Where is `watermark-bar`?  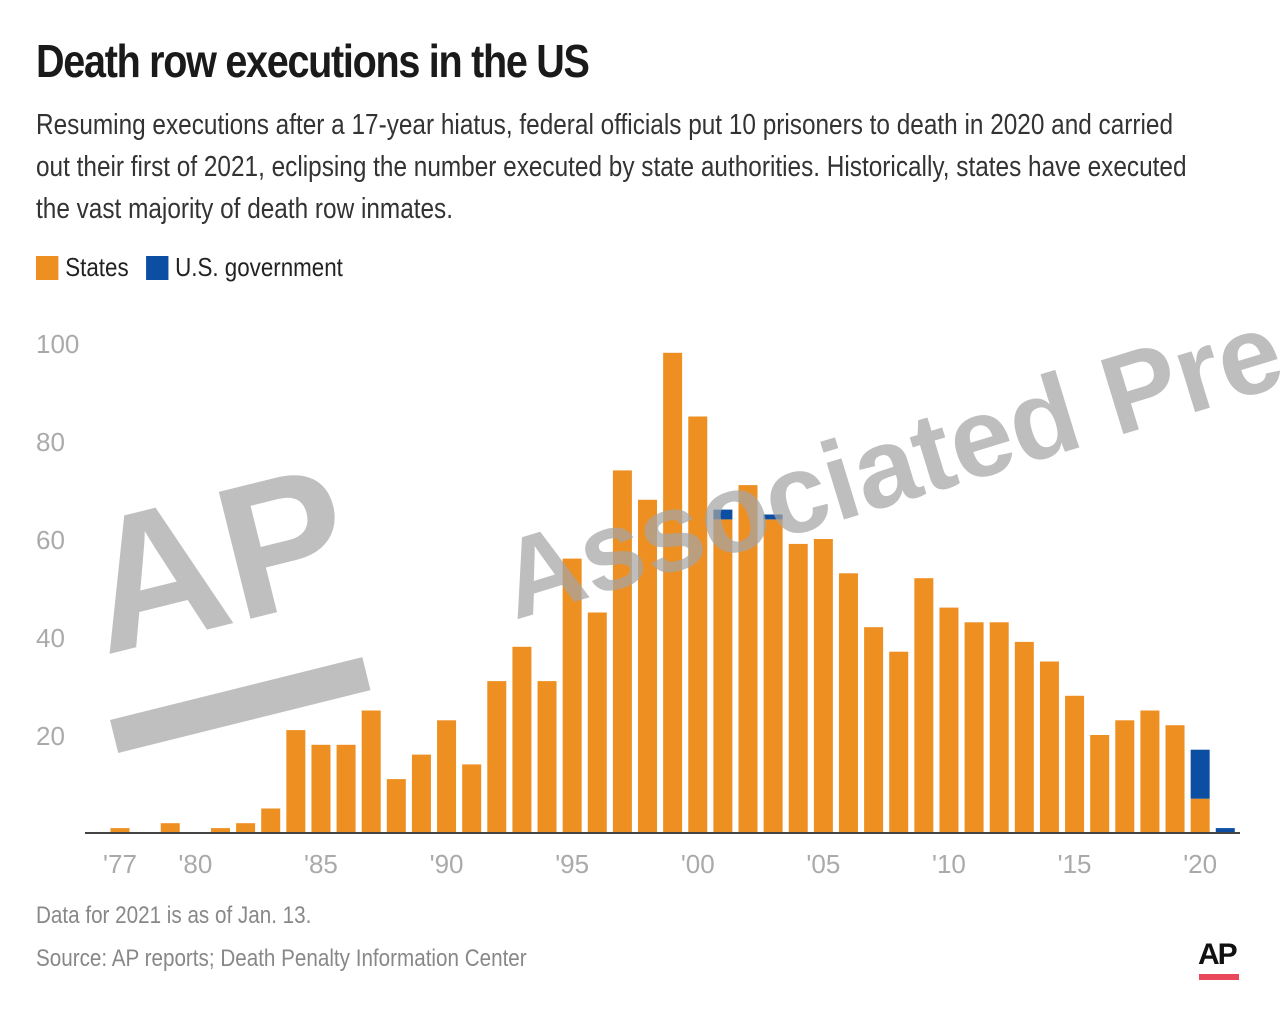 watermark-bar is located at coordinates (240, 705).